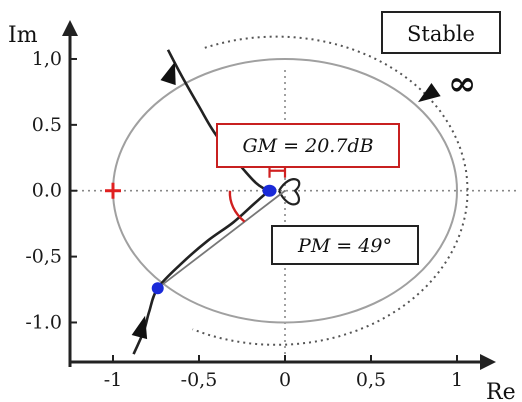 The width and height of the screenshot is (522, 402). I want to click on y-tick-label-4: -1.0, so click(43, 322).